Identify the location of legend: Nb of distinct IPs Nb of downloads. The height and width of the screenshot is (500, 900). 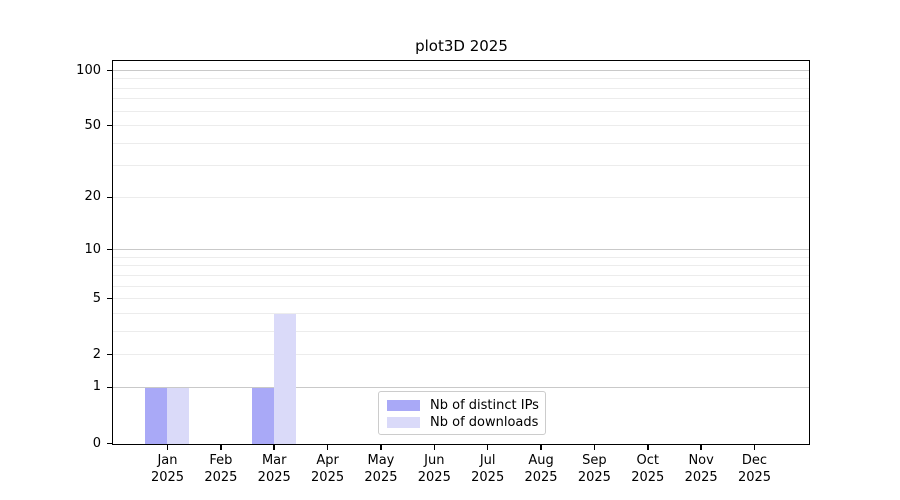
(462, 413).